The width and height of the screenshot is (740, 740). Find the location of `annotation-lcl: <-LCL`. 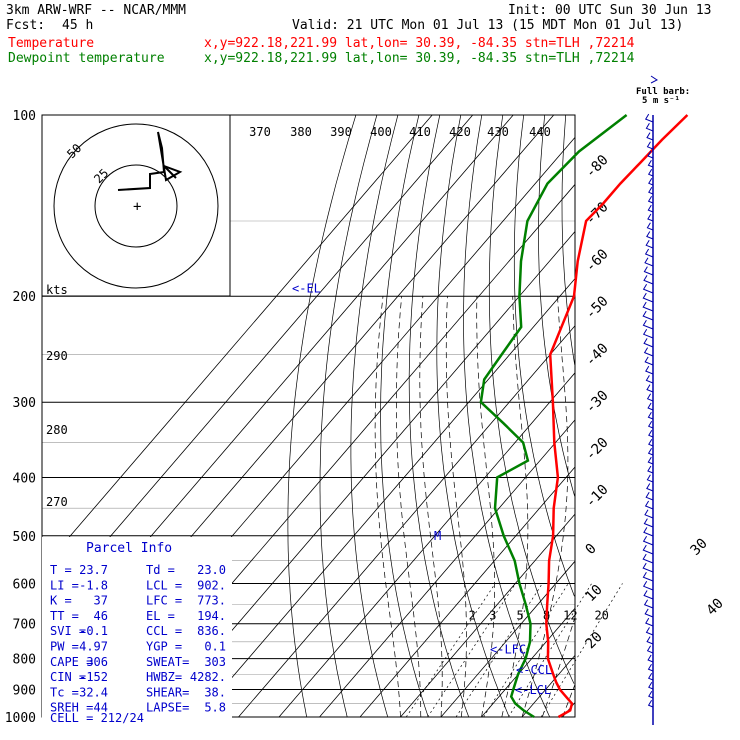

annotation-lcl: <-LCL is located at coordinates (533, 690).